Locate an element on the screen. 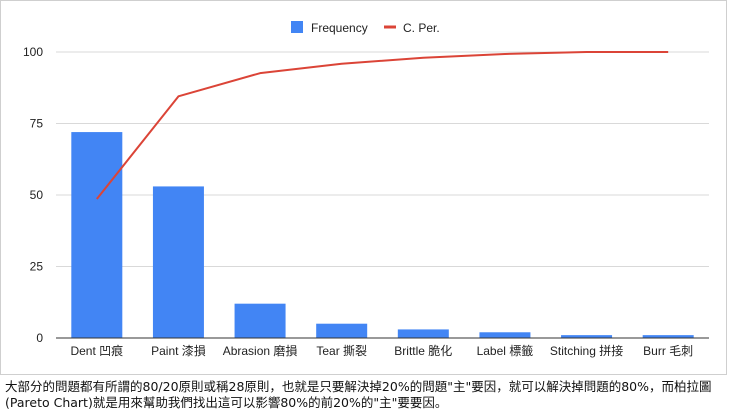  y-tick-label: 0 is located at coordinates (39, 338).